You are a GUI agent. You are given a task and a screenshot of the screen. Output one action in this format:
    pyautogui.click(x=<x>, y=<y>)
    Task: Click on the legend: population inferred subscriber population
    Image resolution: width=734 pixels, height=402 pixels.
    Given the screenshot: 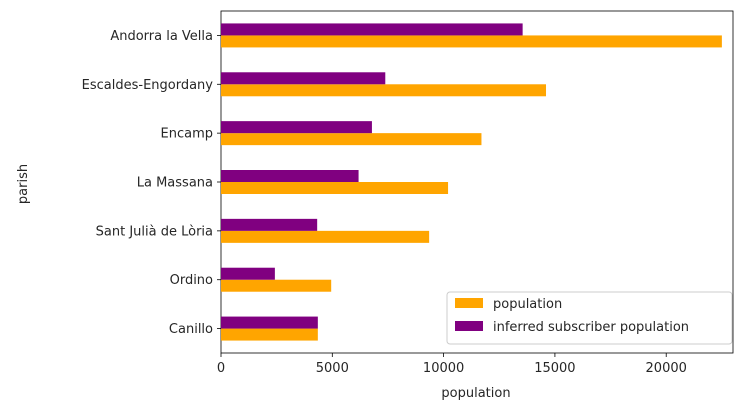 What is the action you would take?
    pyautogui.click(x=589, y=318)
    